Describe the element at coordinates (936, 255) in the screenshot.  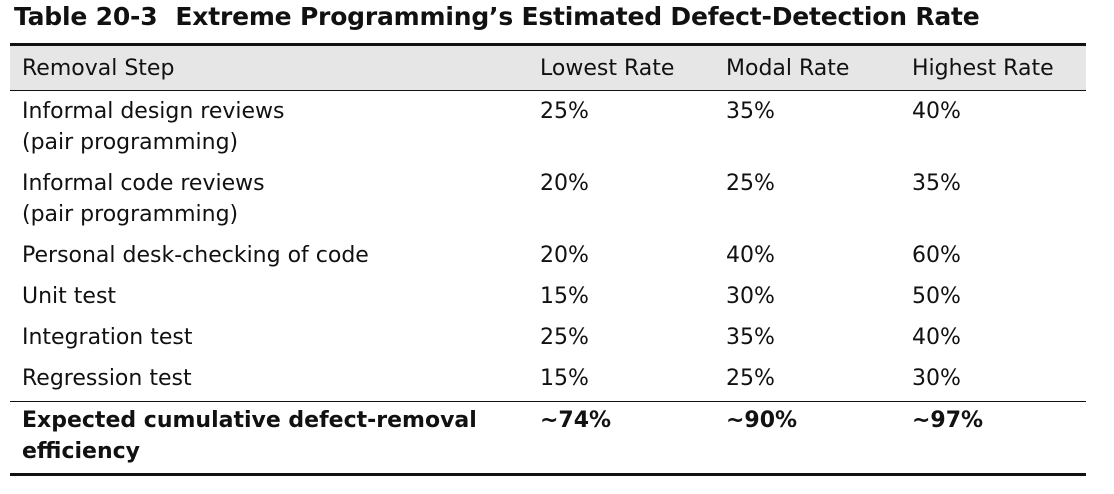
I see `highest-rate-cell: 60%` at that location.